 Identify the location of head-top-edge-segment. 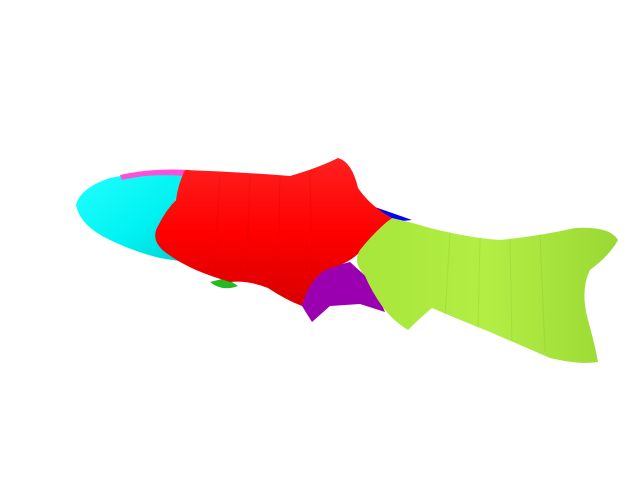
(155, 174).